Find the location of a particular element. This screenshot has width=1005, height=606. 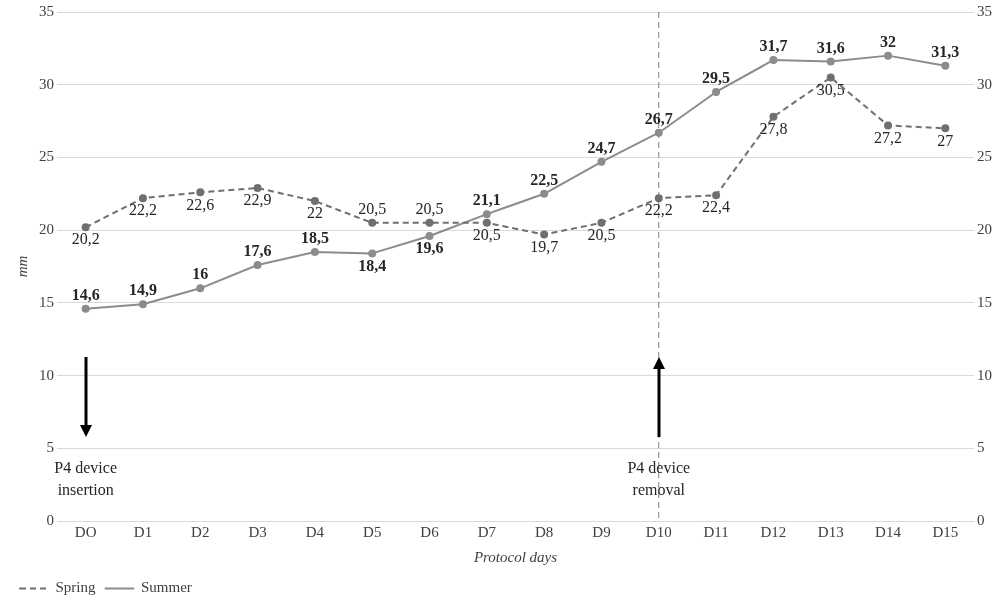

y2-tick-label: 15 is located at coordinates (984, 301).